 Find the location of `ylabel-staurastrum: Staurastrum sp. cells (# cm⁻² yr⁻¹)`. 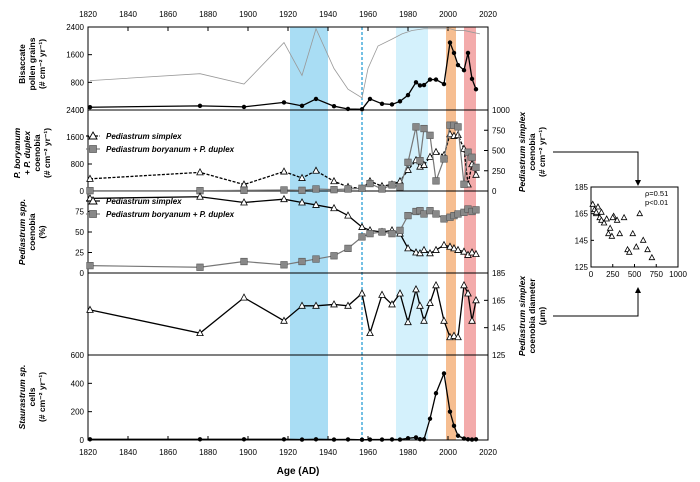

ylabel-staurastrum: Staurastrum sp. cells (# cm⁻² yr⁻¹) is located at coordinates (32, 397).